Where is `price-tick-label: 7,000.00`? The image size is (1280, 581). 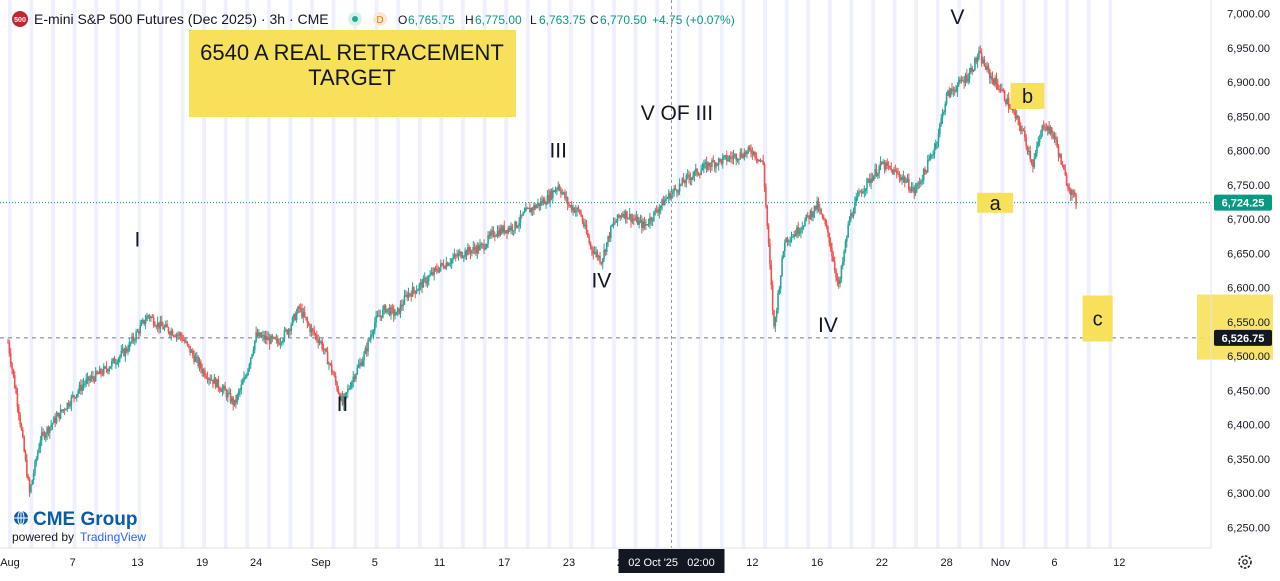 price-tick-label: 7,000.00 is located at coordinates (1248, 15).